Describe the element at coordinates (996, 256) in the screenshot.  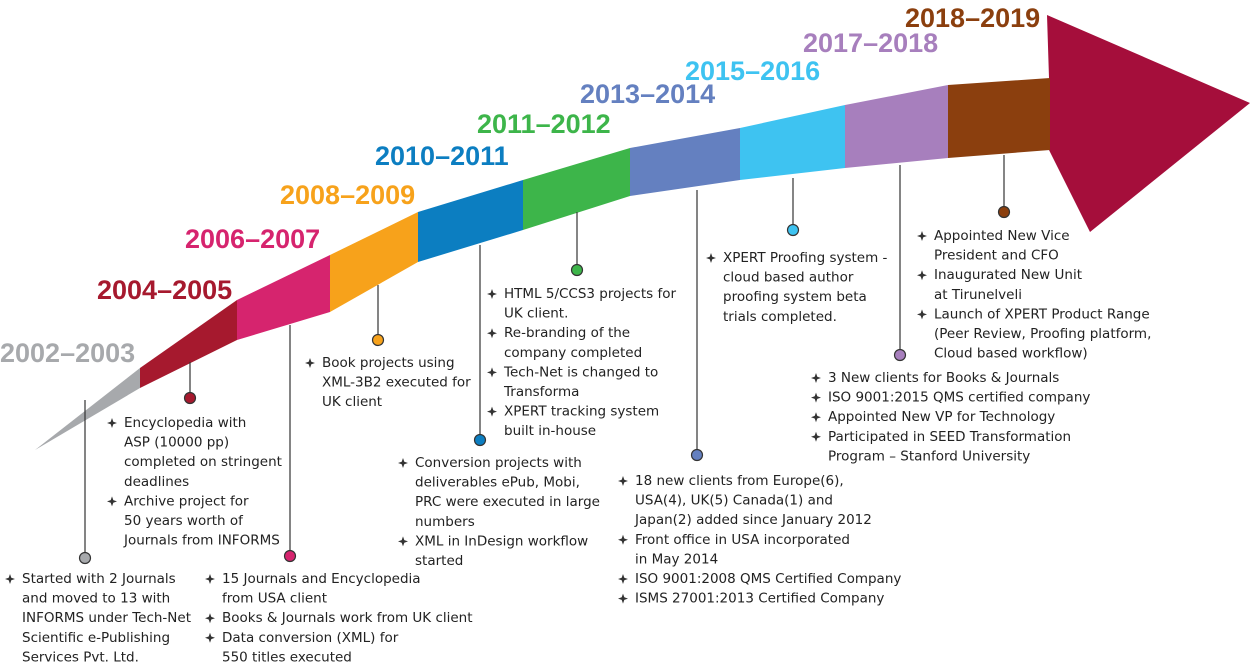
I see `milestone-text: President and CFO` at that location.